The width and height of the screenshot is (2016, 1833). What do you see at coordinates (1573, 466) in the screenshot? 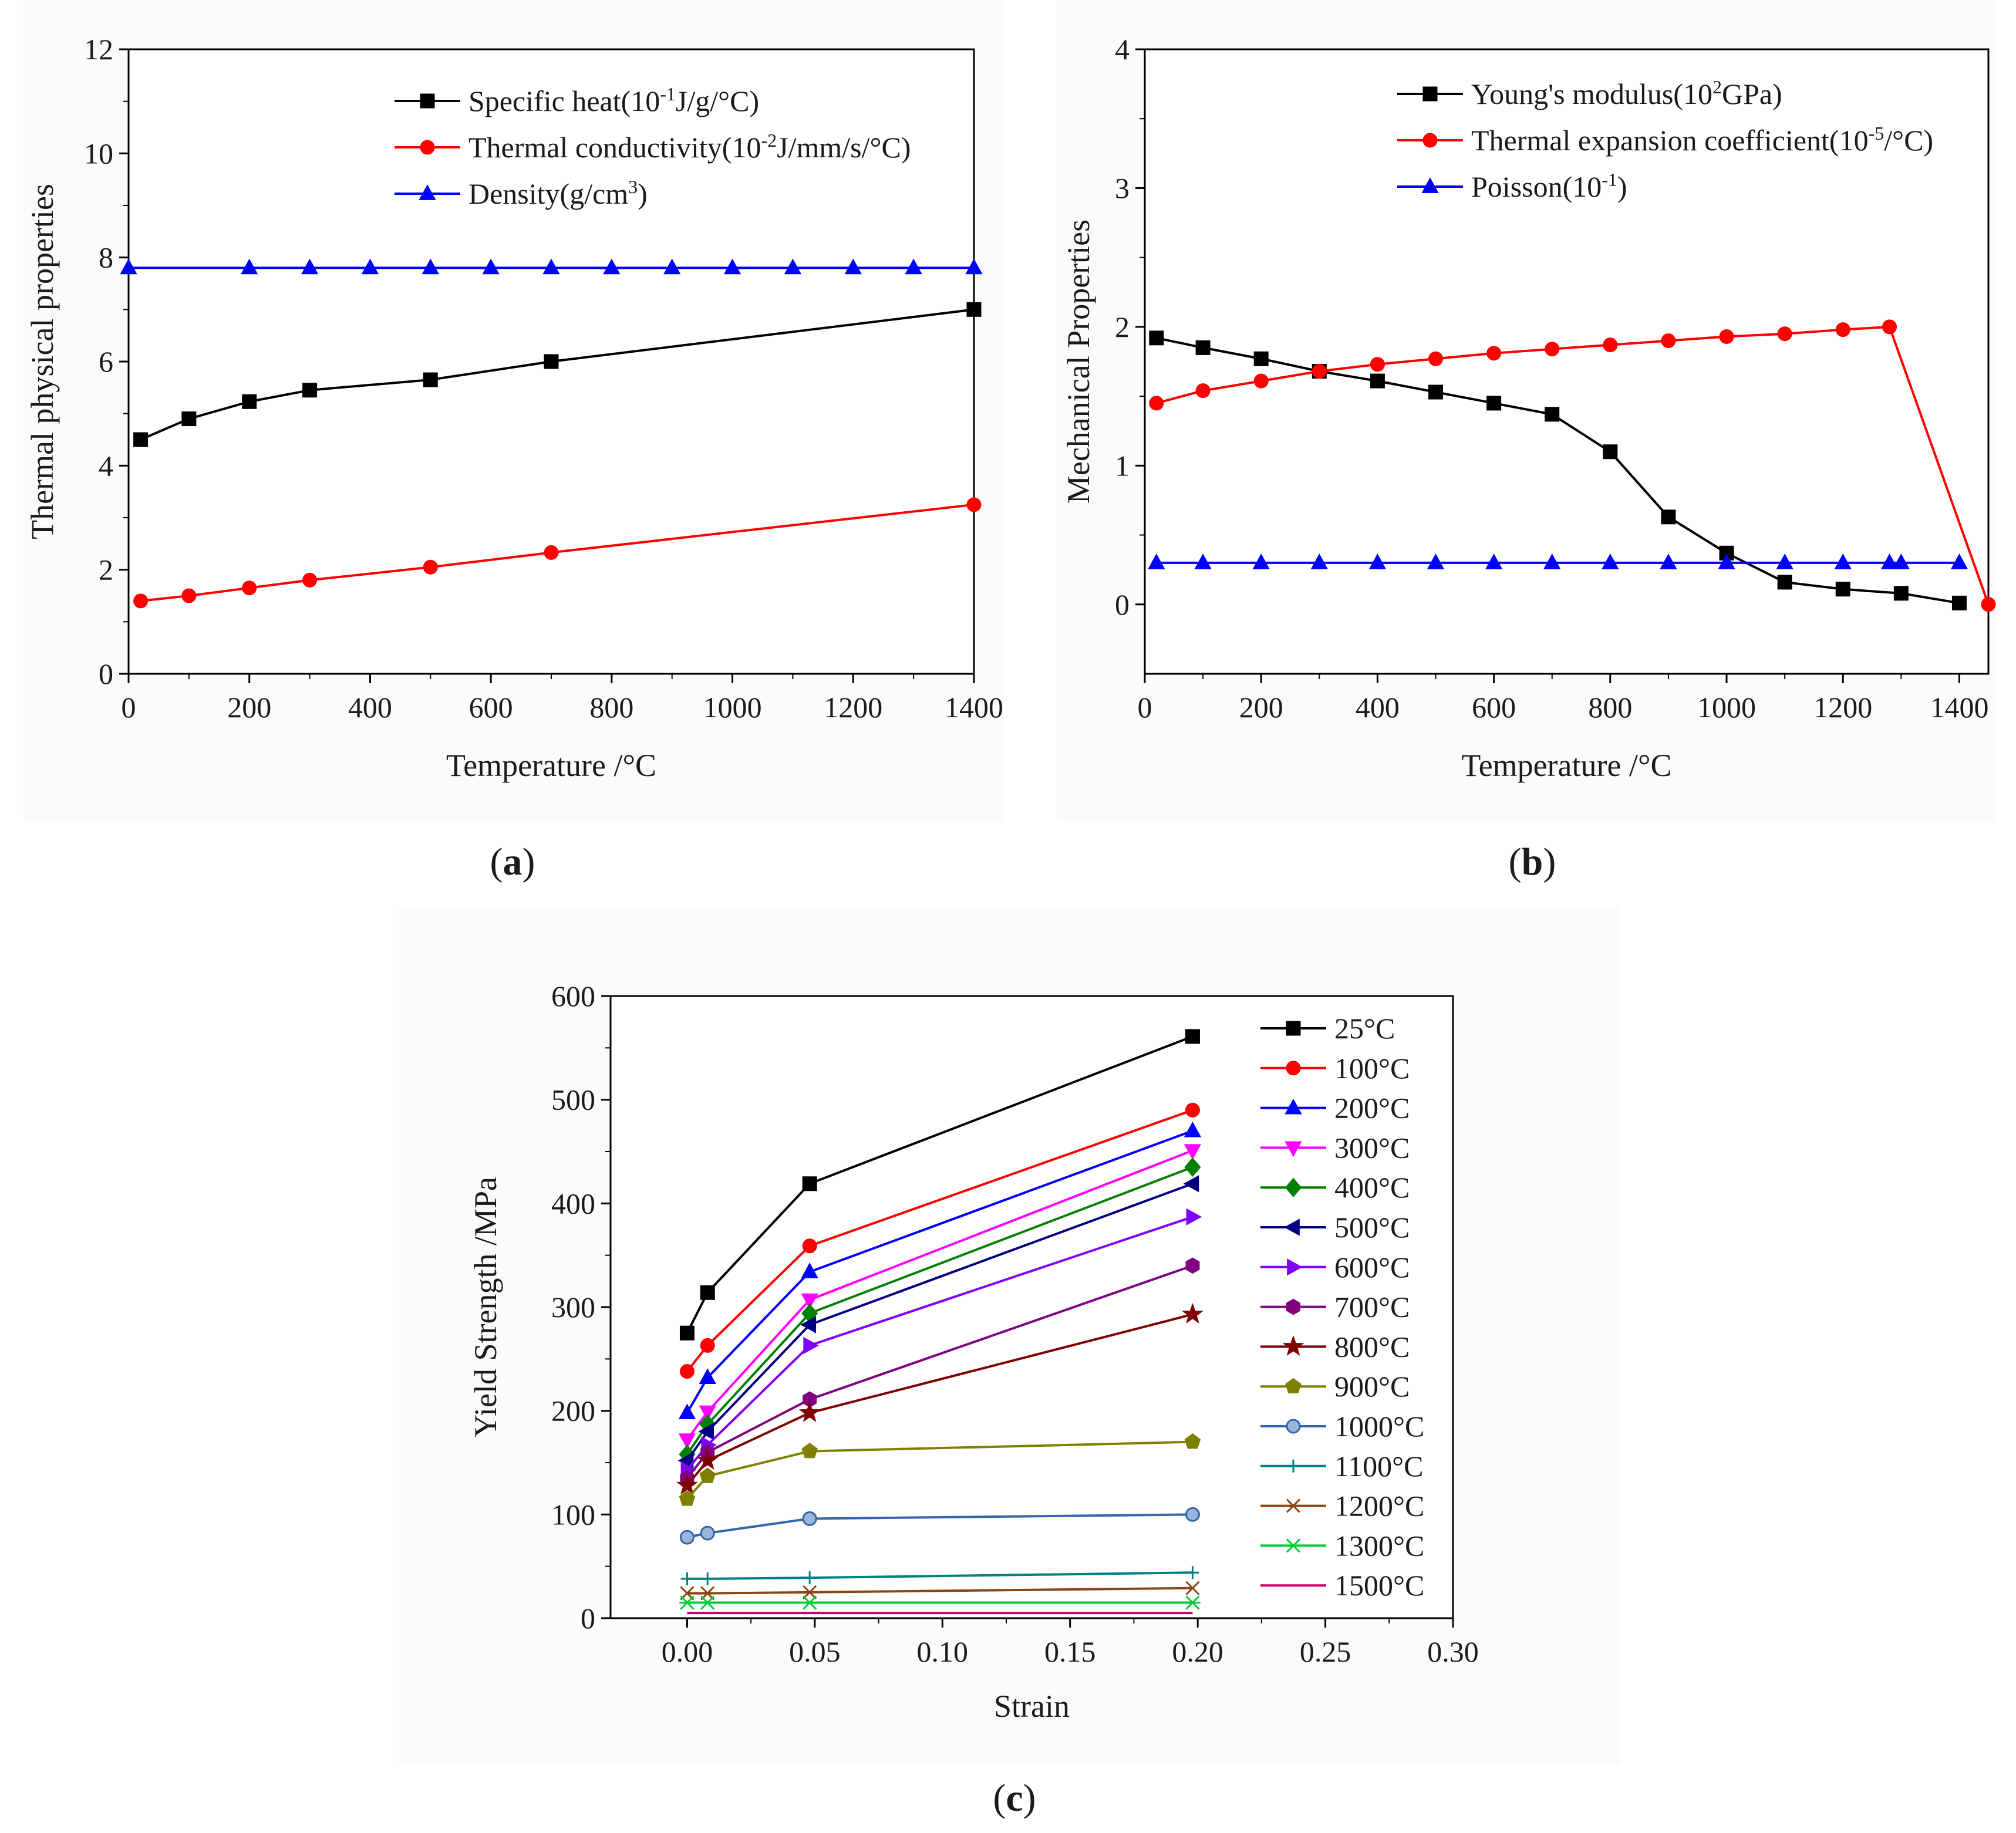
I see `series-thermal-expansion-coefficient-10-5-c` at bounding box center [1573, 466].